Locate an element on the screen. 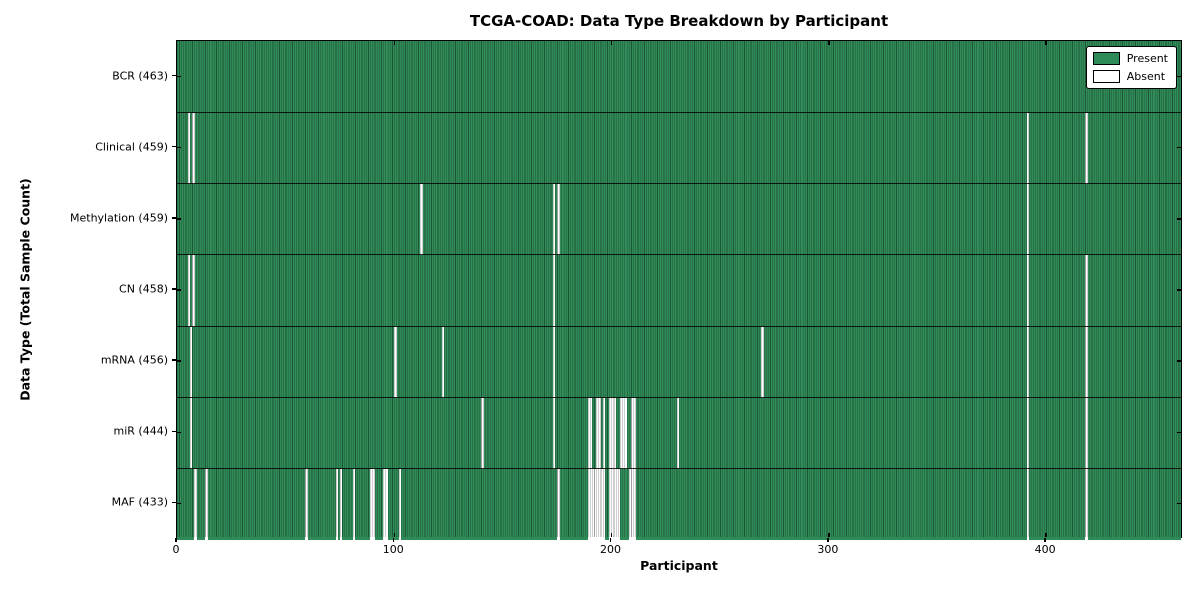  heatmap-row-cn is located at coordinates (679, 290).